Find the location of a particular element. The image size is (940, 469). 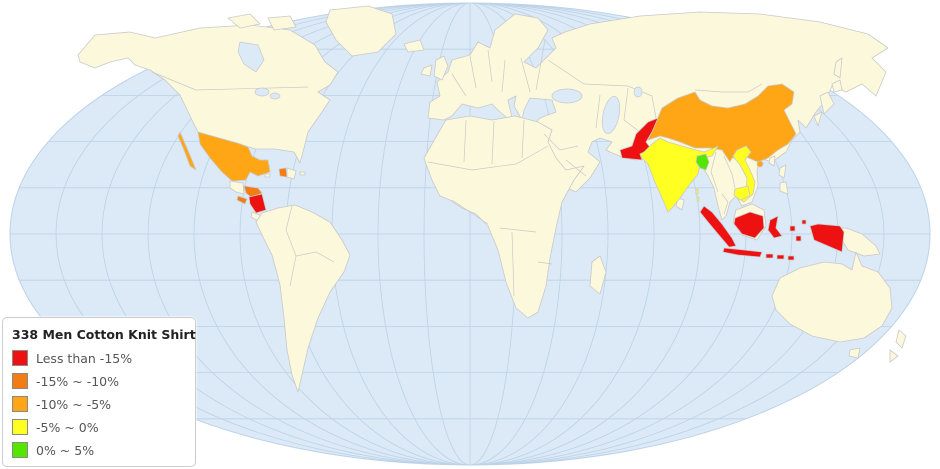

land-iceland is located at coordinates (414, 46).